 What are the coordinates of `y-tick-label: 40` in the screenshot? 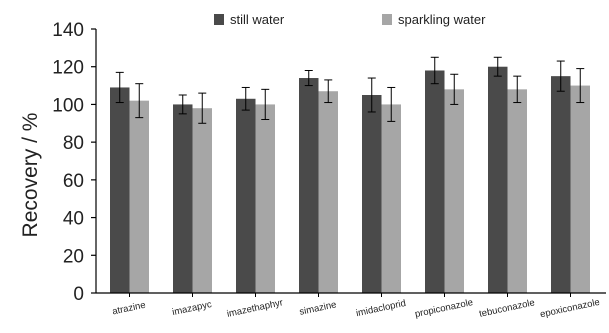 It's located at (73, 219).